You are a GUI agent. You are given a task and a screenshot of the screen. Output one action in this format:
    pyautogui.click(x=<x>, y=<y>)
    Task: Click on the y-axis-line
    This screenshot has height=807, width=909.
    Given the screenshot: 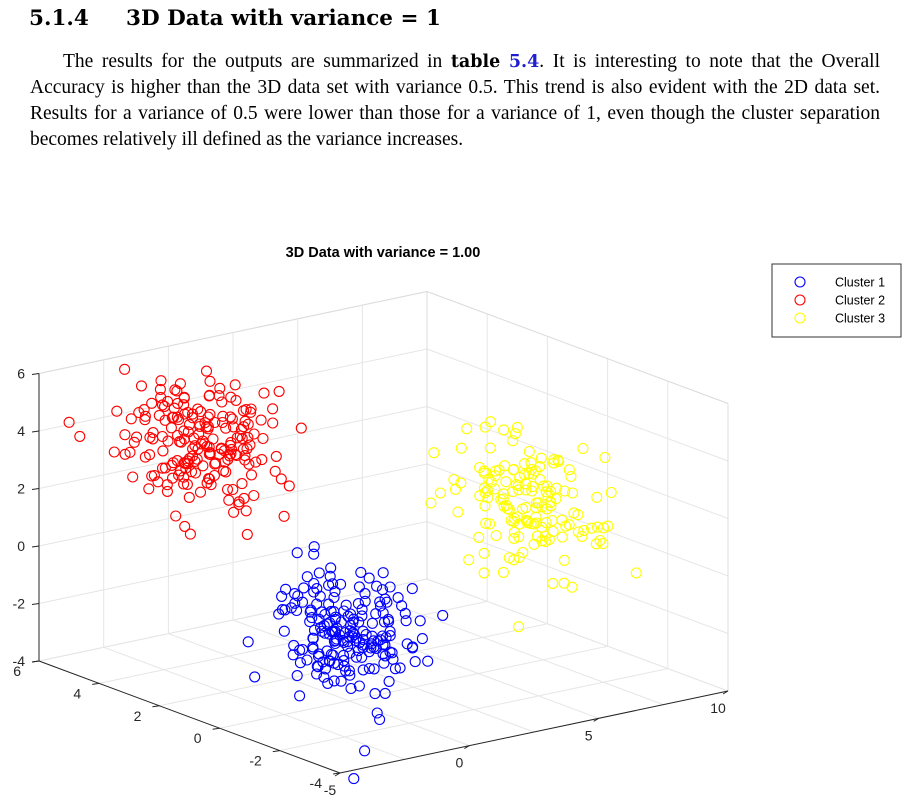 What is the action you would take?
    pyautogui.click(x=189, y=717)
    